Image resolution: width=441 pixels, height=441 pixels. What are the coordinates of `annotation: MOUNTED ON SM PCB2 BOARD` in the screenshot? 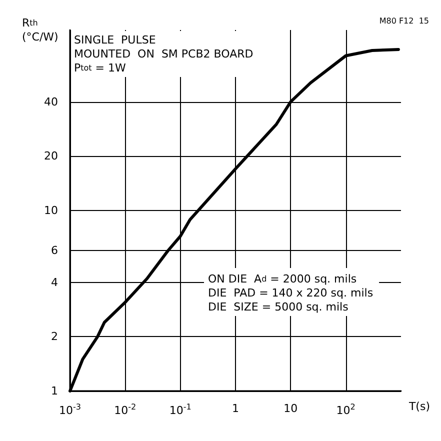 It's located at (164, 54).